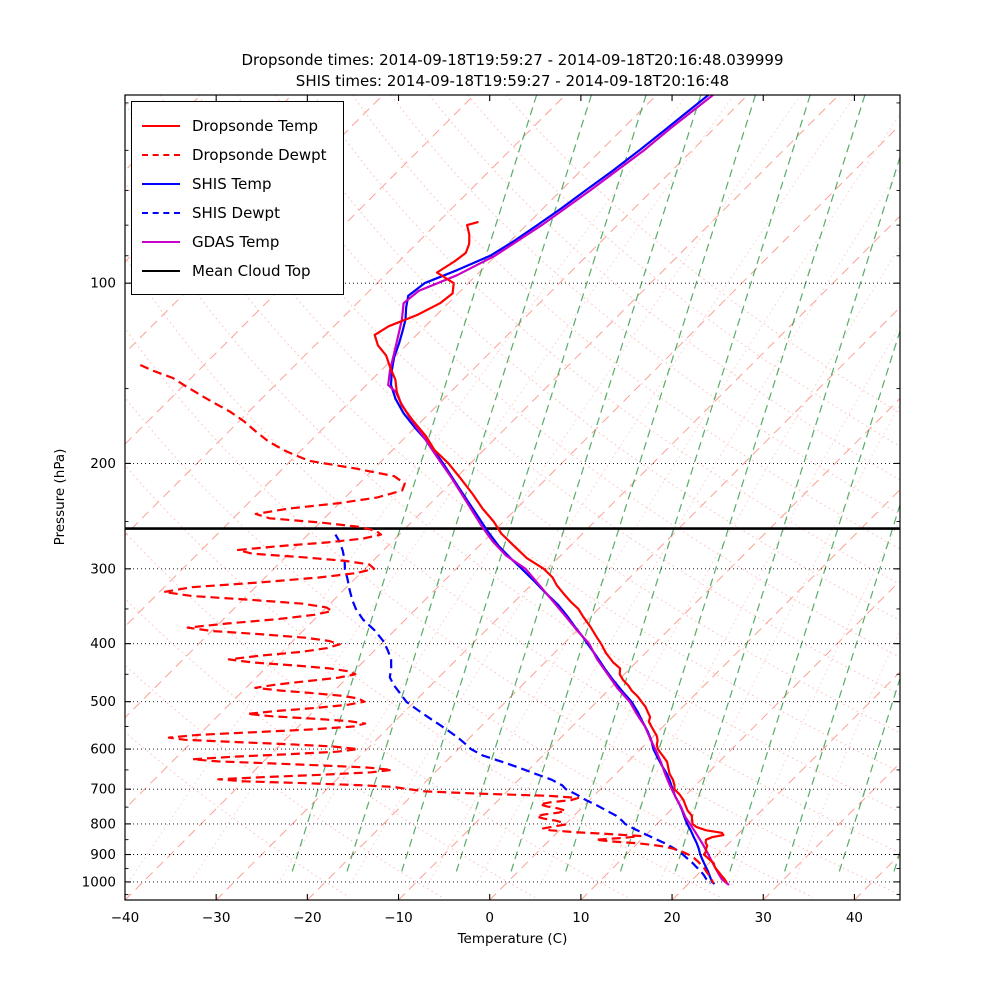  I want to click on x-tick-label: 0, so click(489, 918).